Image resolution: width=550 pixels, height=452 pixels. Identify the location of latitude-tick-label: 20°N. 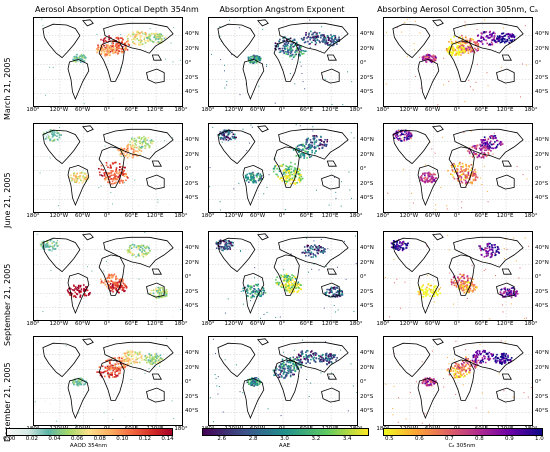
(192, 367).